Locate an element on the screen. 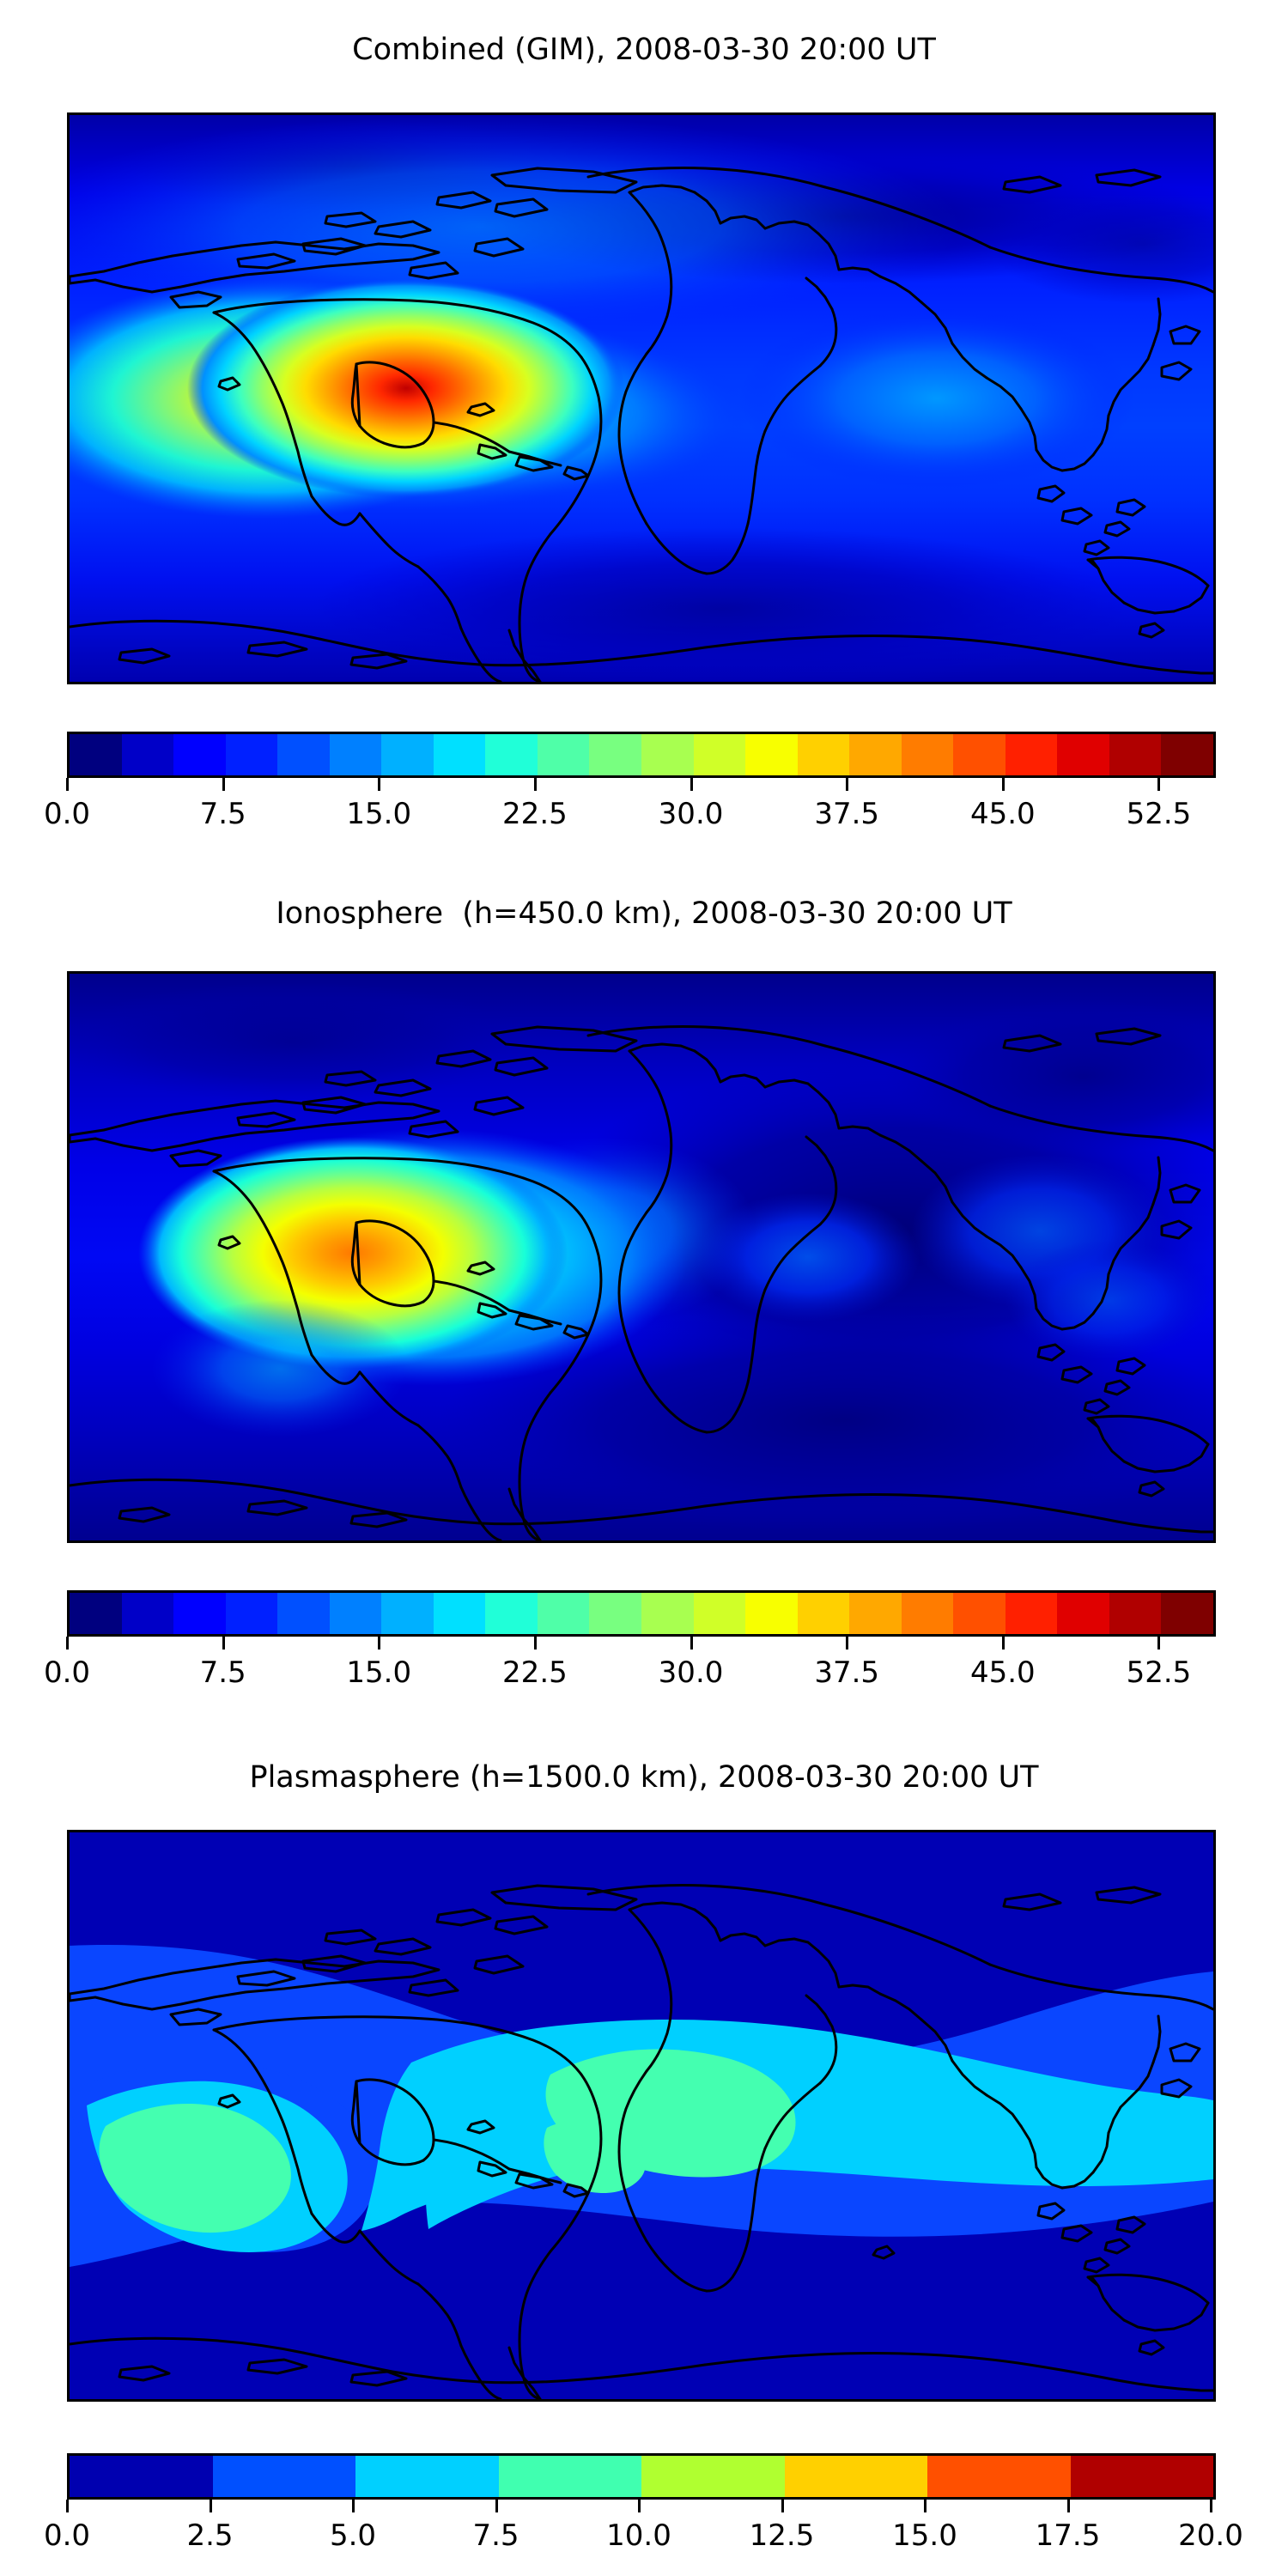 This screenshot has height=2576, width=1288. colorbar-ionosphere: 0.0 7.5 15.0 22.5 30.0 37.5 45.0 52.5 is located at coordinates (630, 1642).